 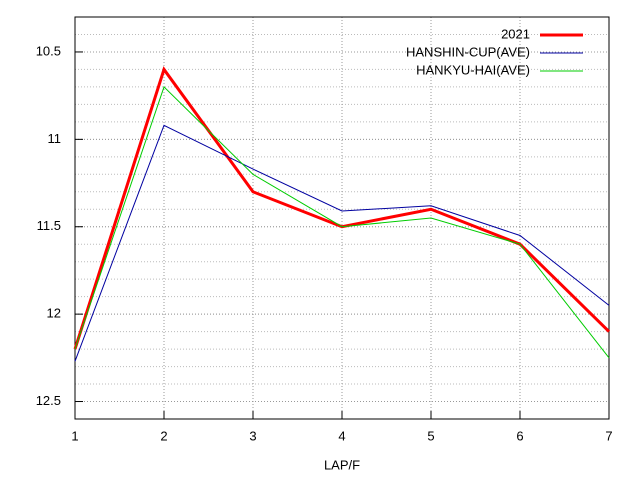 What do you see at coordinates (519, 435) in the screenshot?
I see `x-tick-label: 6` at bounding box center [519, 435].